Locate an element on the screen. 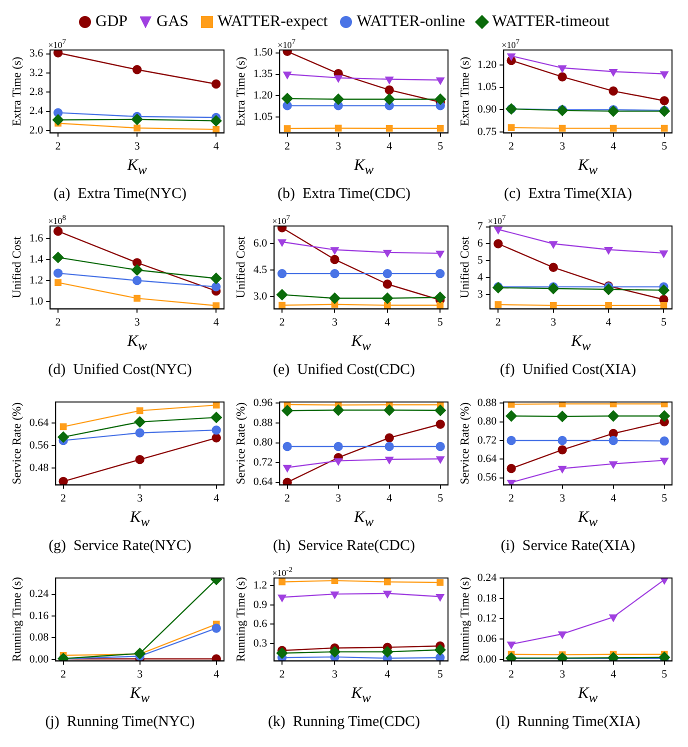  y-tick-label: 6.0 is located at coordinates (260, 244).